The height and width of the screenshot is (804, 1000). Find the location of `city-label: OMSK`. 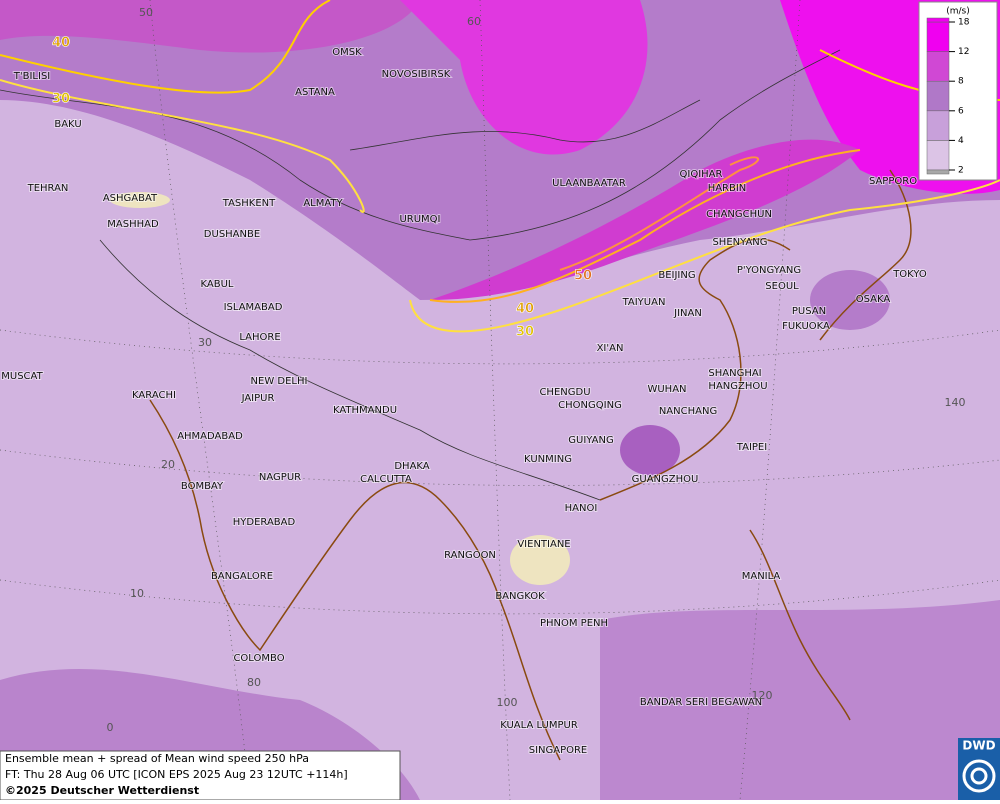

city-label: OMSK is located at coordinates (347, 52).